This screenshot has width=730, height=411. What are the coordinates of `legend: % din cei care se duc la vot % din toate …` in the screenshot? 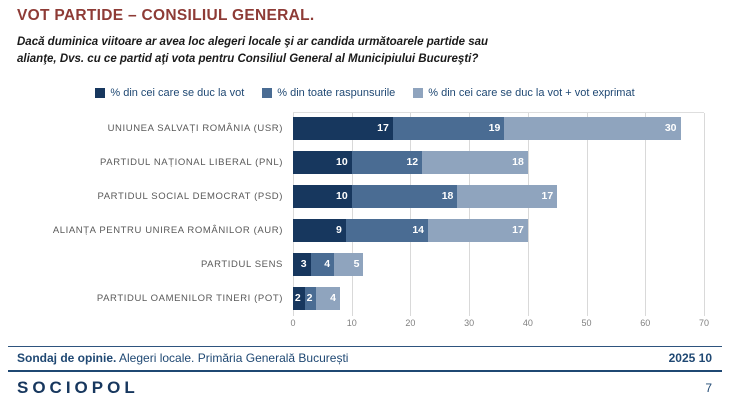 It's located at (365, 93).